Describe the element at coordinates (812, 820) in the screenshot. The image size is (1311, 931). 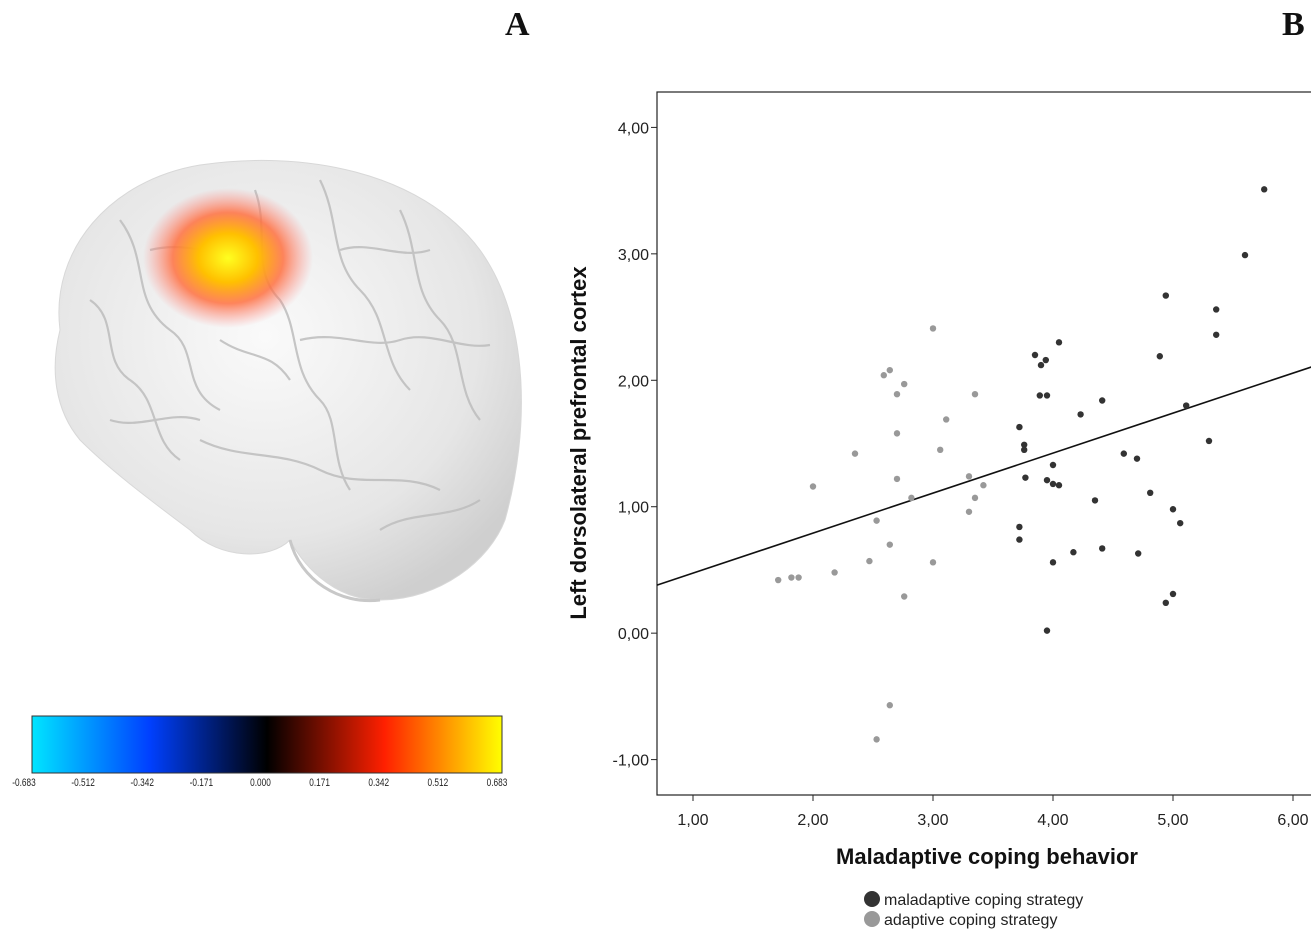
I see `x-tick-label: 2,00` at that location.